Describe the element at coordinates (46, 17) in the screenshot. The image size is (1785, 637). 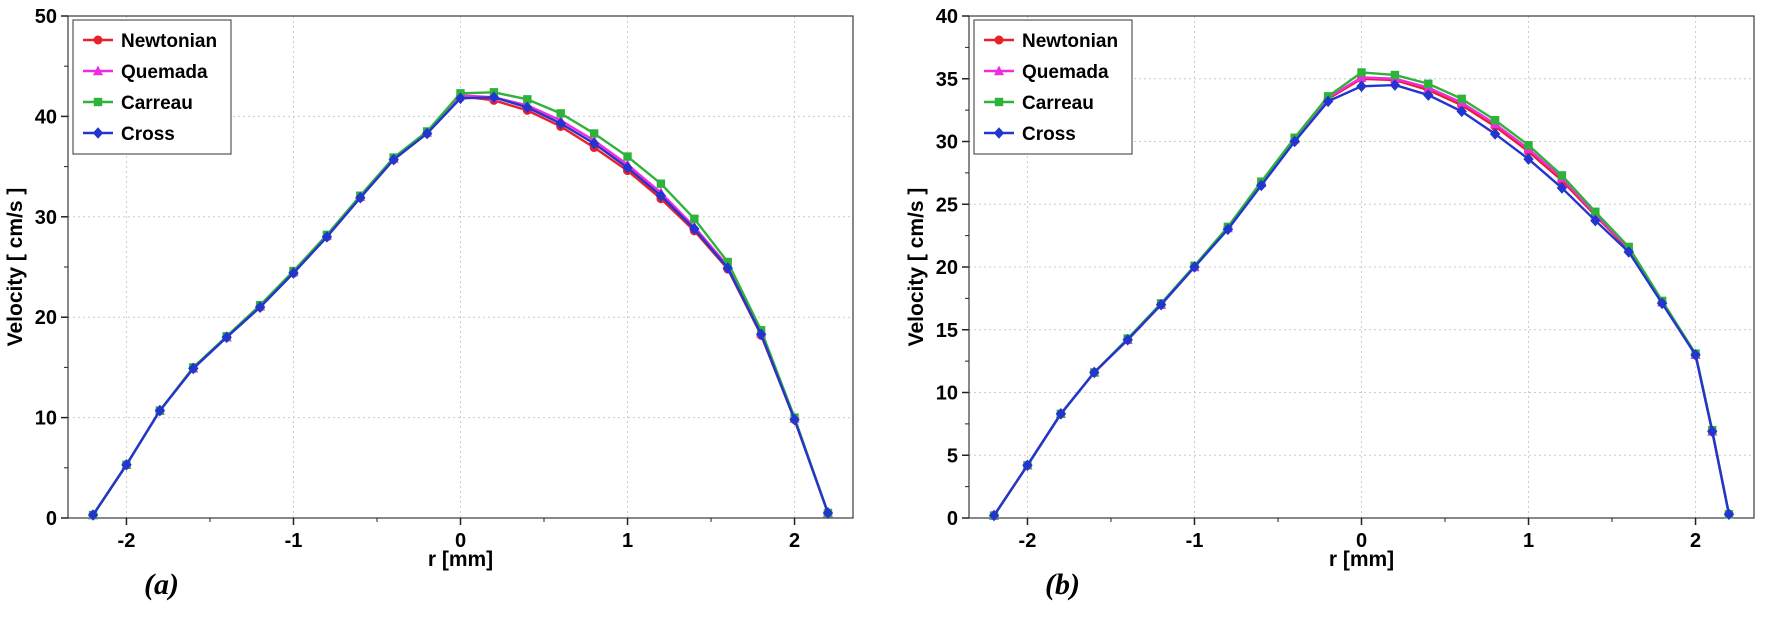
I see `svg-text: 50` at that location.